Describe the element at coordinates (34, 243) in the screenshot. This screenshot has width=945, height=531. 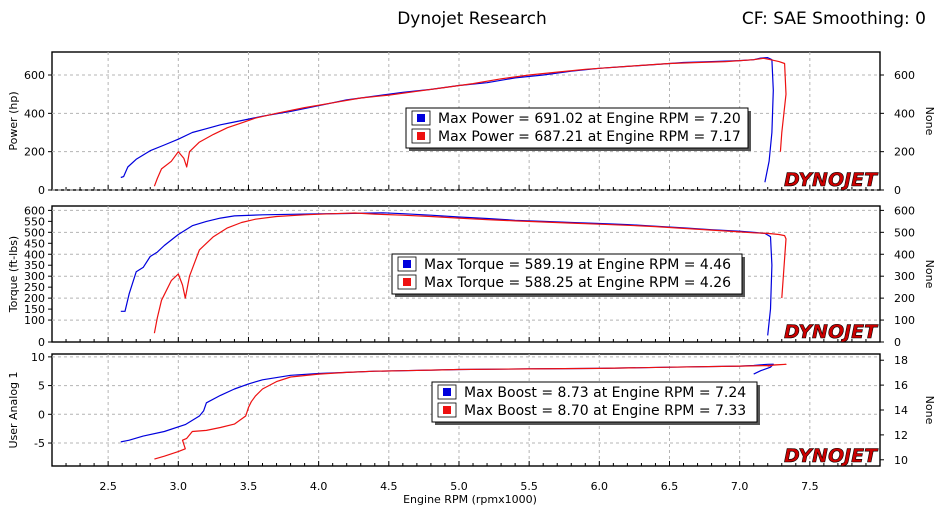
I see `y-tick-label: 450` at that location.